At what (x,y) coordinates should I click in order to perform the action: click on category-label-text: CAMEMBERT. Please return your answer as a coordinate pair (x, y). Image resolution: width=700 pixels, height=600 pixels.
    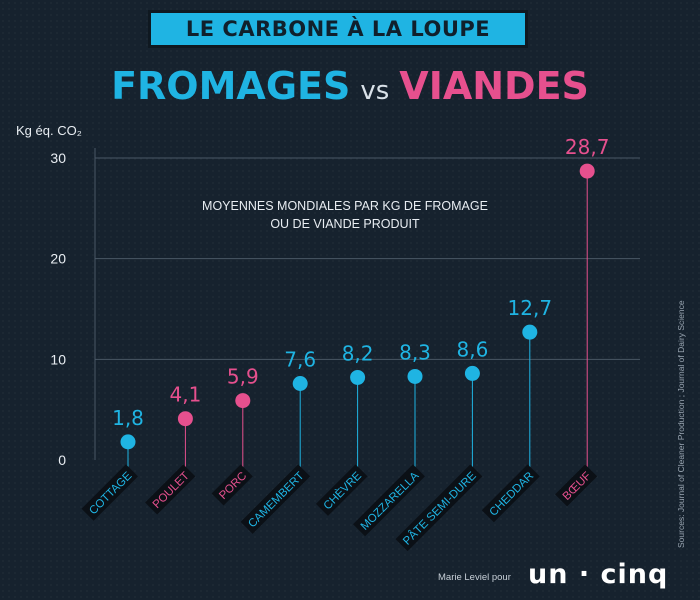
    Looking at the image, I should click on (276, 500).